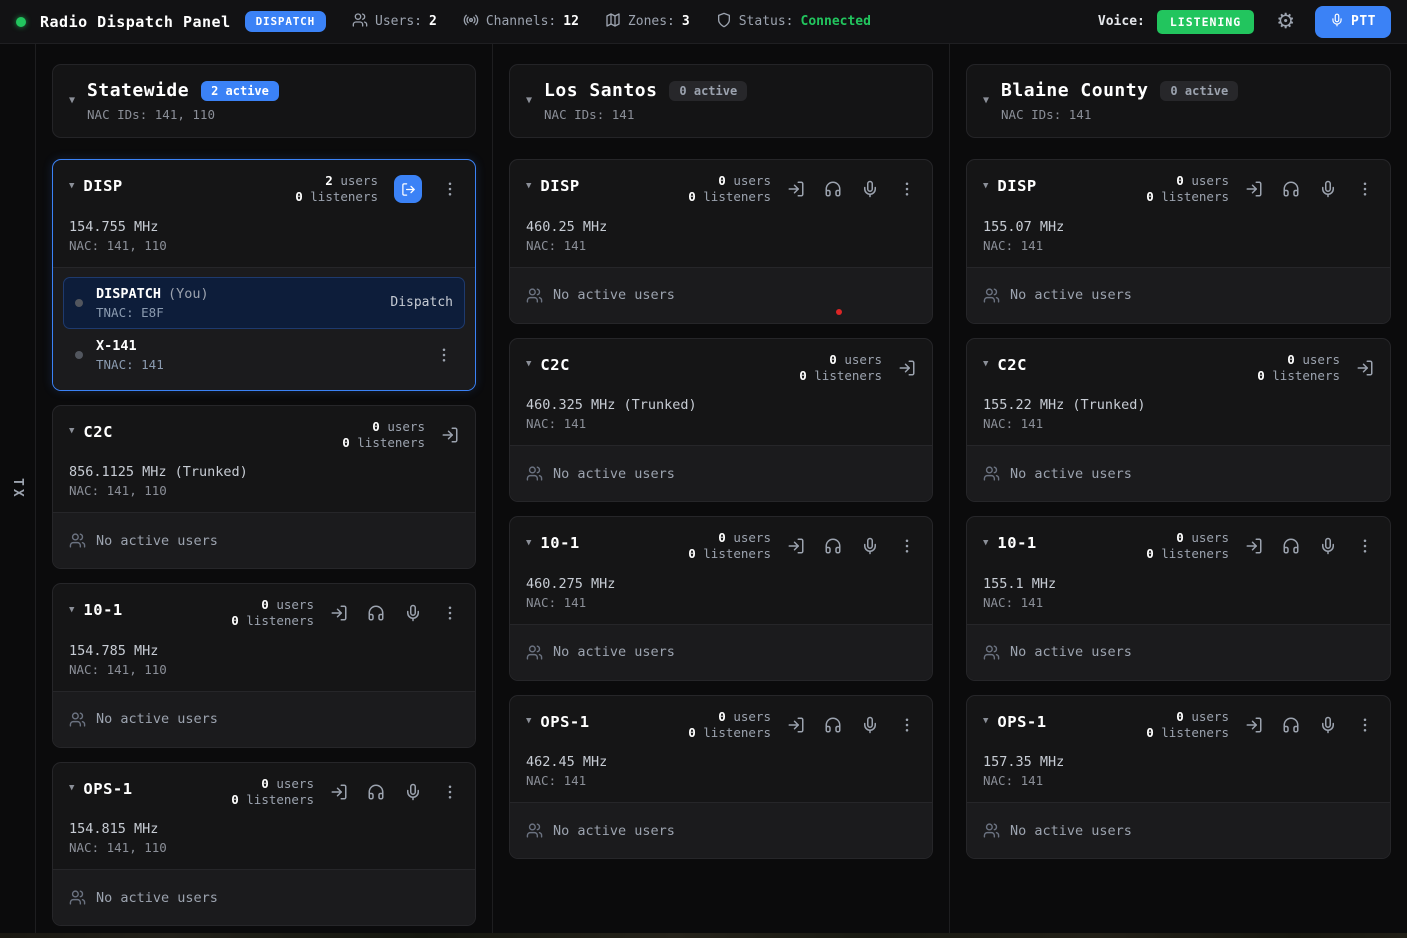  Describe the element at coordinates (833, 359) in the screenshot. I see `users-count: 0` at that location.